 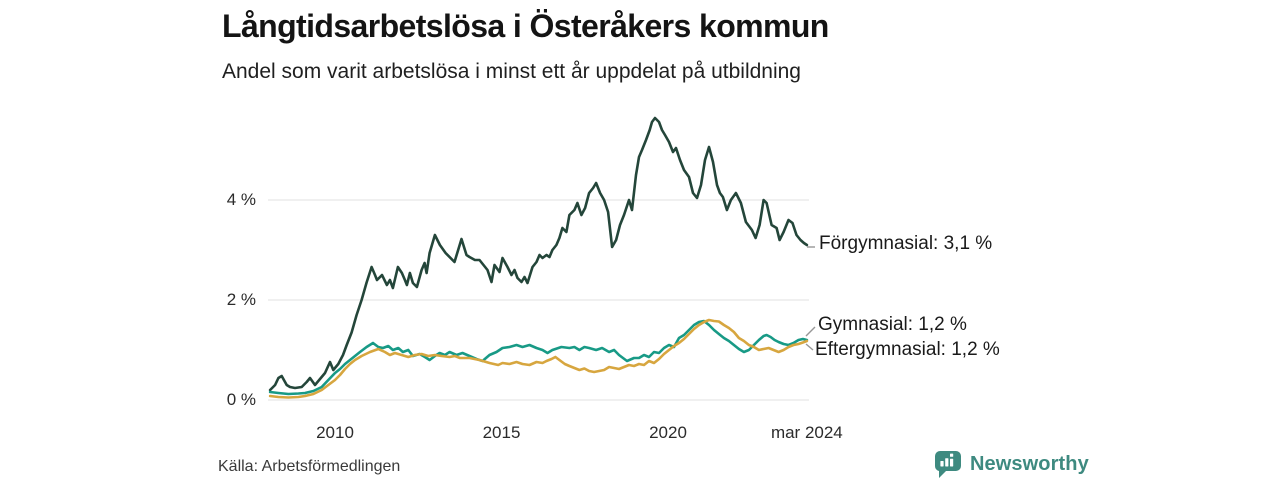 I want to click on x-tick-label: 2015, so click(x=501, y=432).